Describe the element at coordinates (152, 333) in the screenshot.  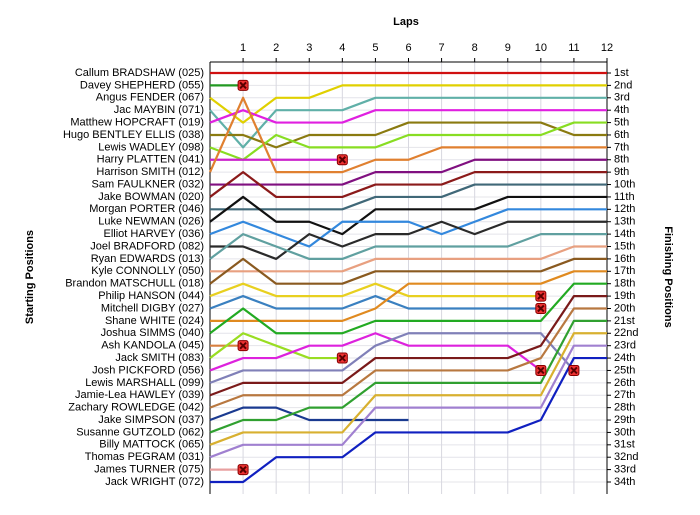
I see `driver-label: Joshua SIMMS (040)` at that location.